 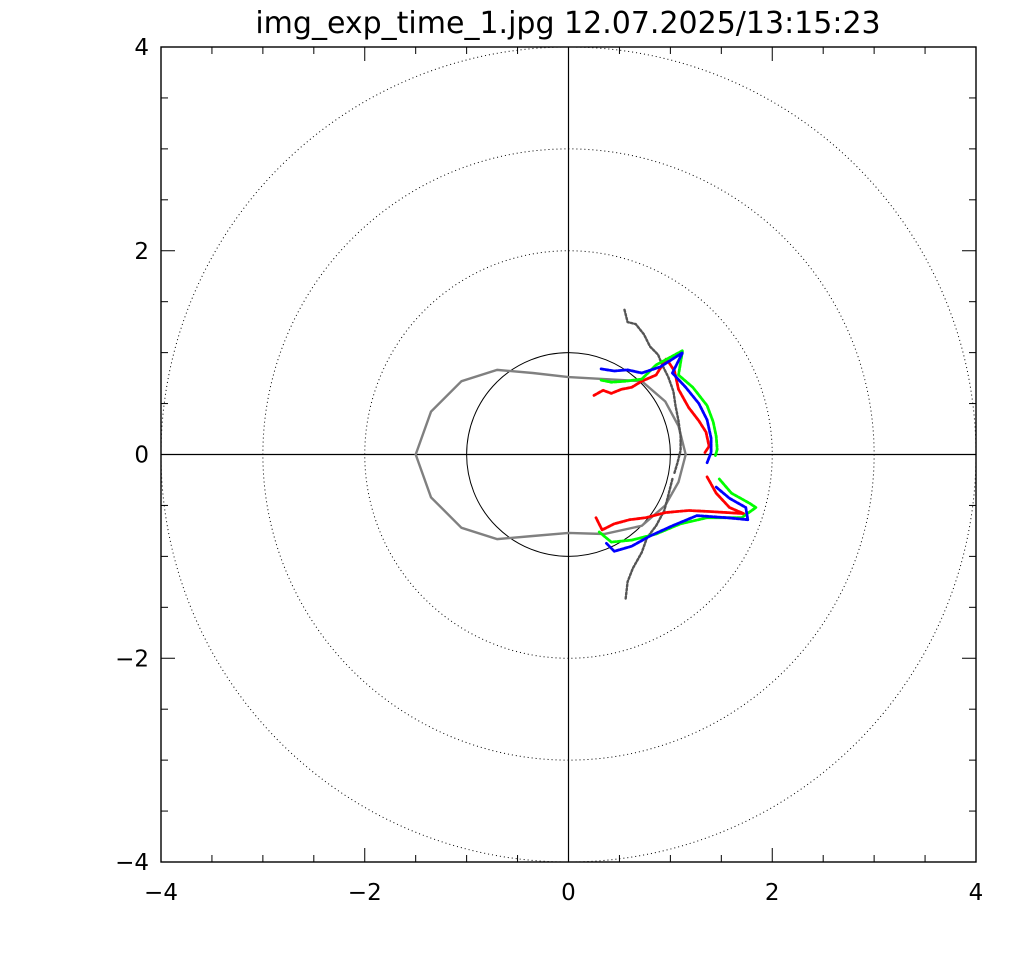 I want to click on y-tick-label: −2, so click(x=132, y=659).